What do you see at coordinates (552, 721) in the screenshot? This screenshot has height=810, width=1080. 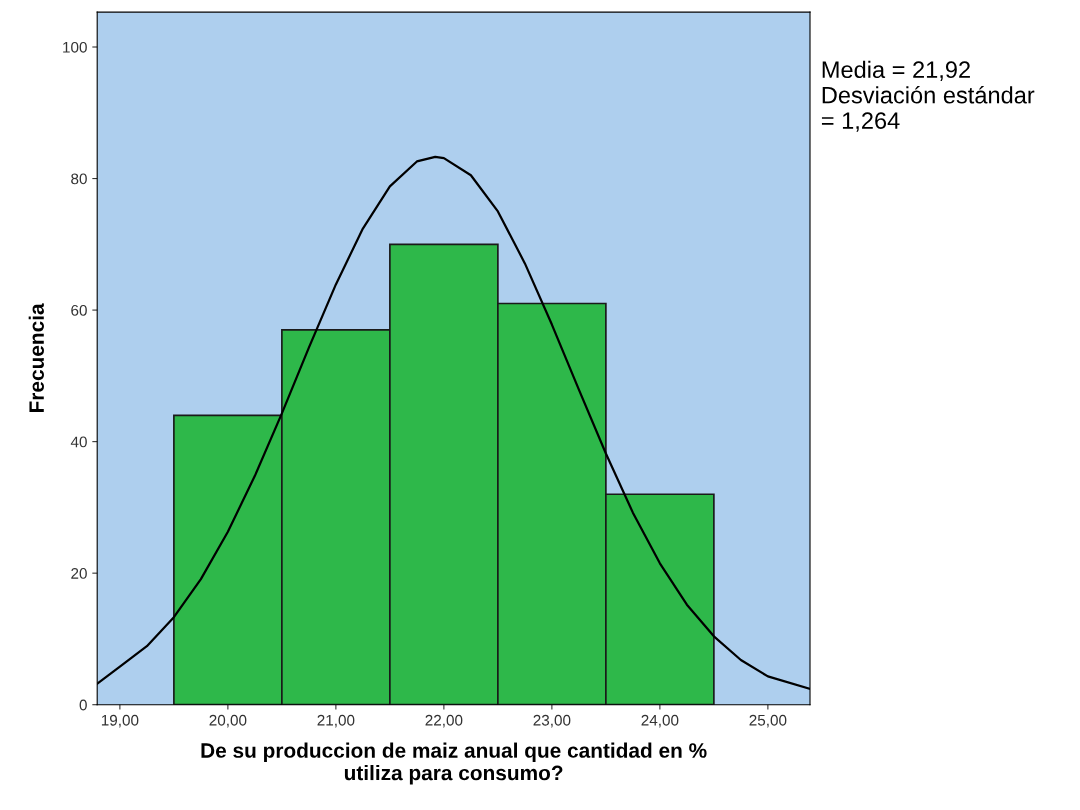 I see `x-tick-label: 23,00` at bounding box center [552, 721].